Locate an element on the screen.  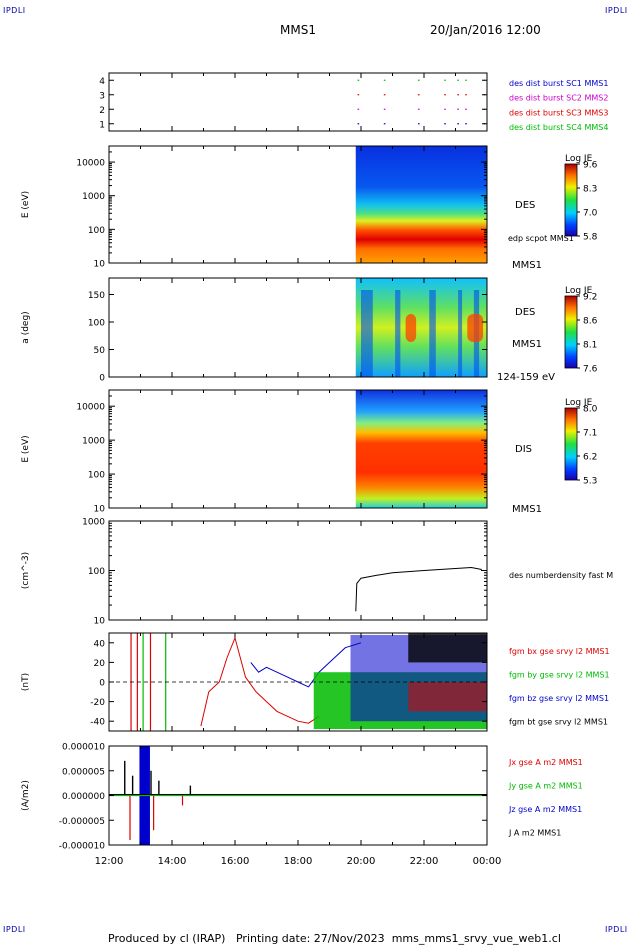
colorbar-tick-label: 8.1 is located at coordinates (590, 346).